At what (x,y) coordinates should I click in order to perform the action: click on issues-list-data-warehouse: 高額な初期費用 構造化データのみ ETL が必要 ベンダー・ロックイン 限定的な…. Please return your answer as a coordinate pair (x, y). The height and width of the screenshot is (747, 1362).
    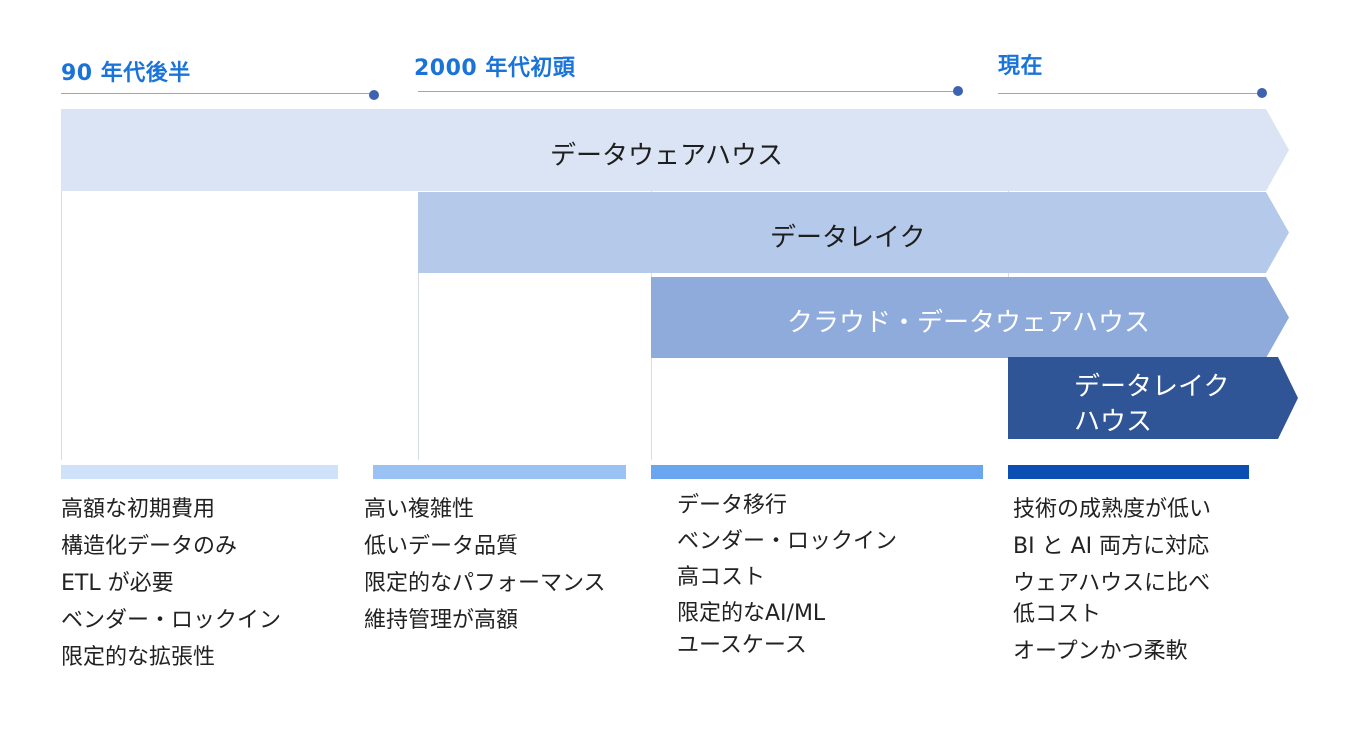
    Looking at the image, I should click on (171, 583).